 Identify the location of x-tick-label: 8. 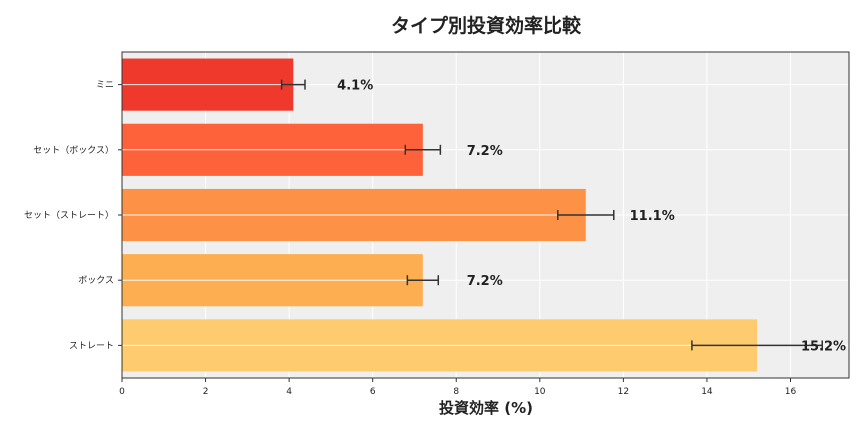
(456, 392).